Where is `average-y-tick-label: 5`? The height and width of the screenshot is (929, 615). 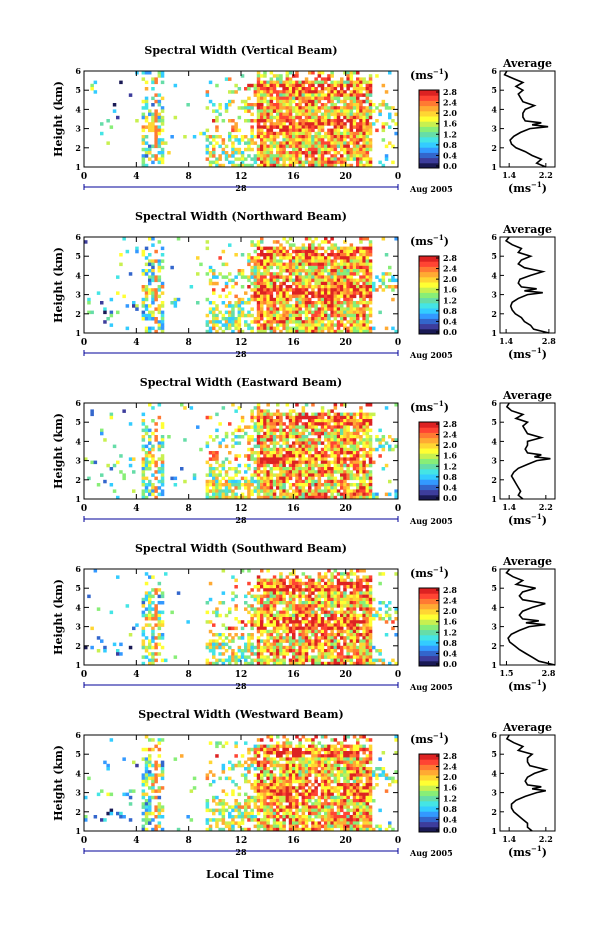 average-y-tick-label: 5 is located at coordinates (494, 256).